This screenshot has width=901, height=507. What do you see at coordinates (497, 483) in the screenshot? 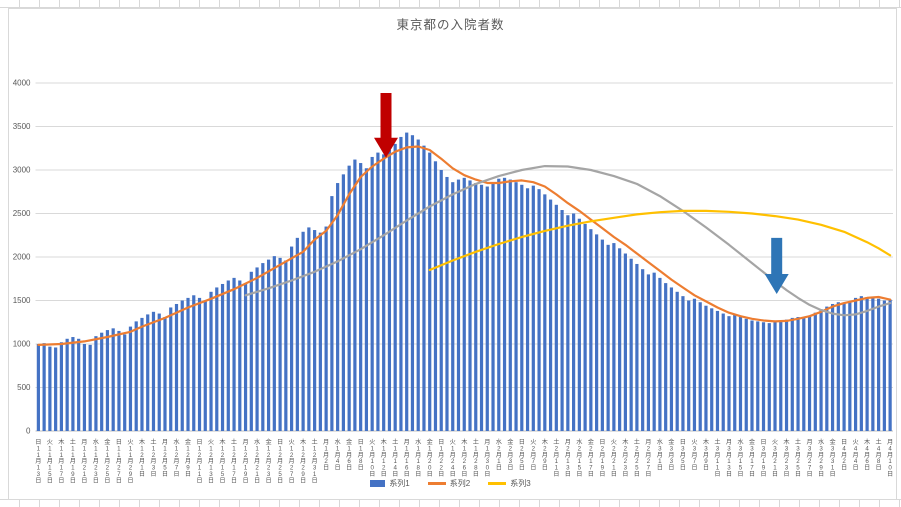
I see `yellow-line-swatch` at bounding box center [497, 483].